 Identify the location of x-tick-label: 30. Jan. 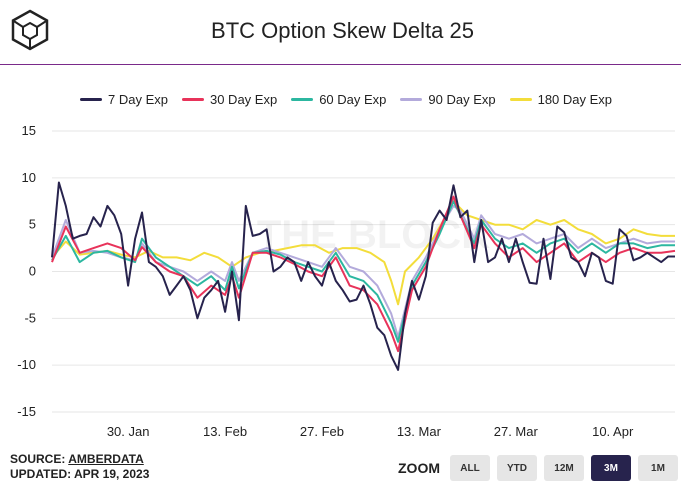
(128, 431).